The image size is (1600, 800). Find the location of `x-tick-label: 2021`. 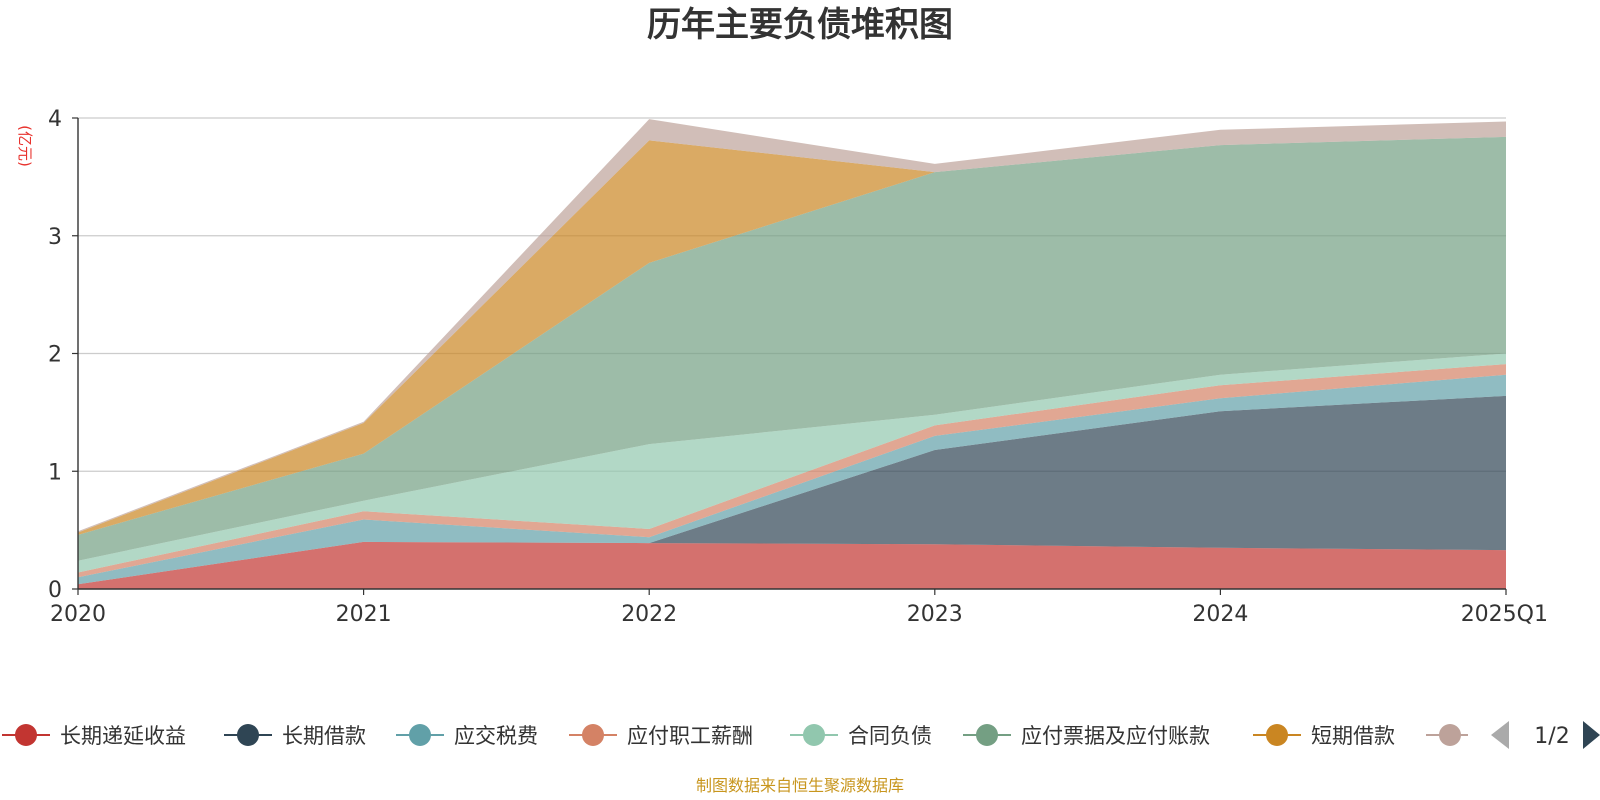

x-tick-label: 2021 is located at coordinates (364, 614).